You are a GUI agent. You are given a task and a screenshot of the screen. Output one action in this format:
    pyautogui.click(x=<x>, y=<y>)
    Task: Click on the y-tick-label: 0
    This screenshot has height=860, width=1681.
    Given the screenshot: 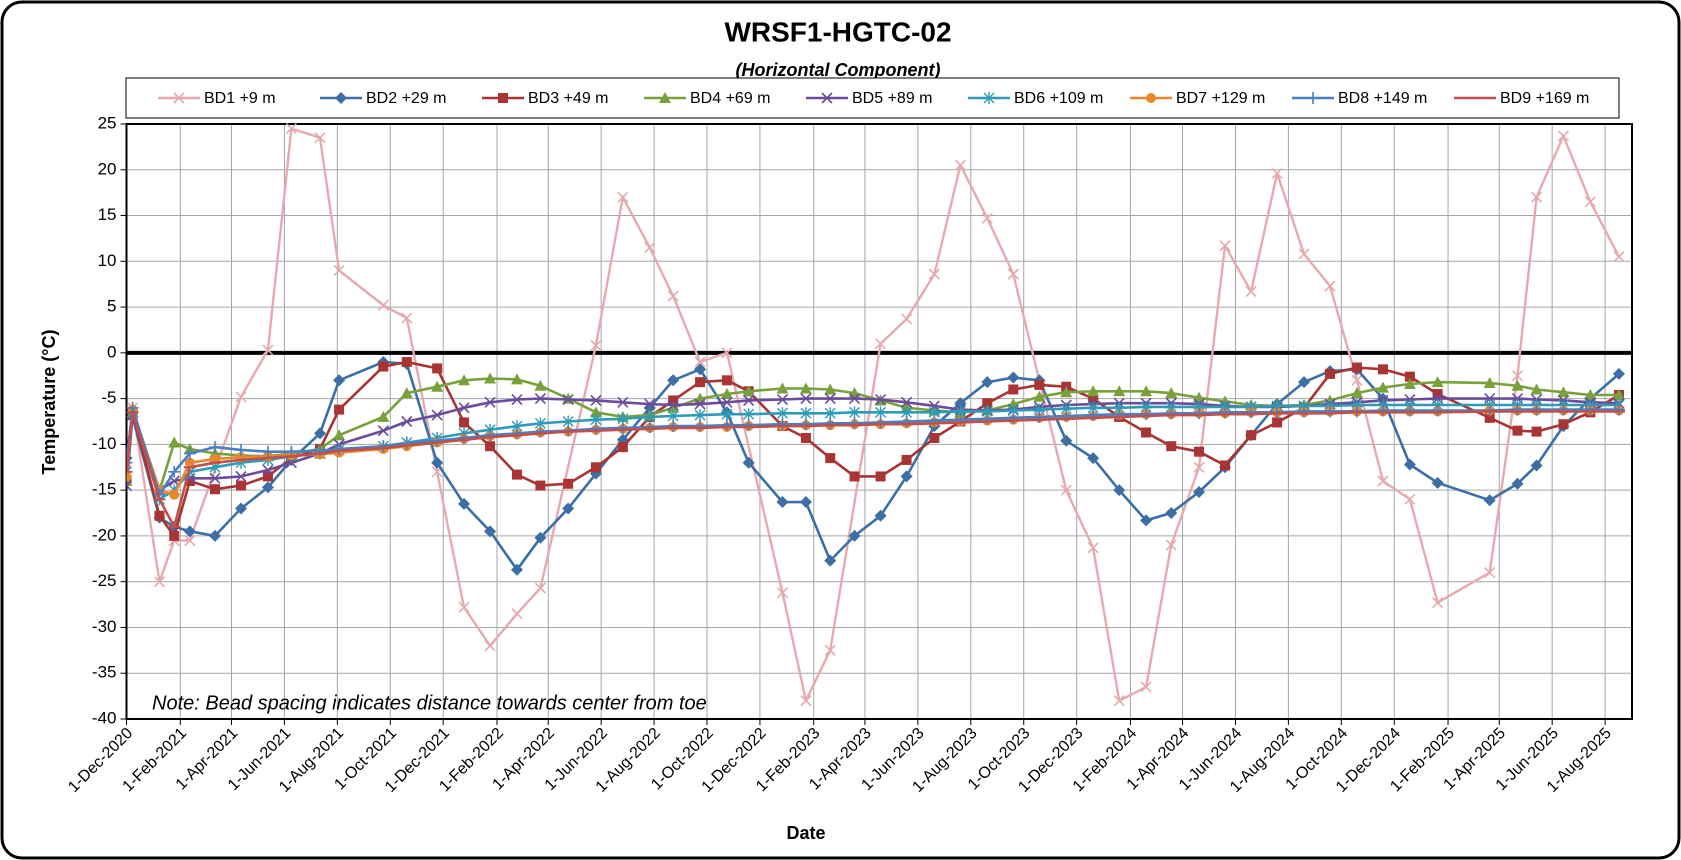 What is the action you would take?
    pyautogui.click(x=111, y=351)
    